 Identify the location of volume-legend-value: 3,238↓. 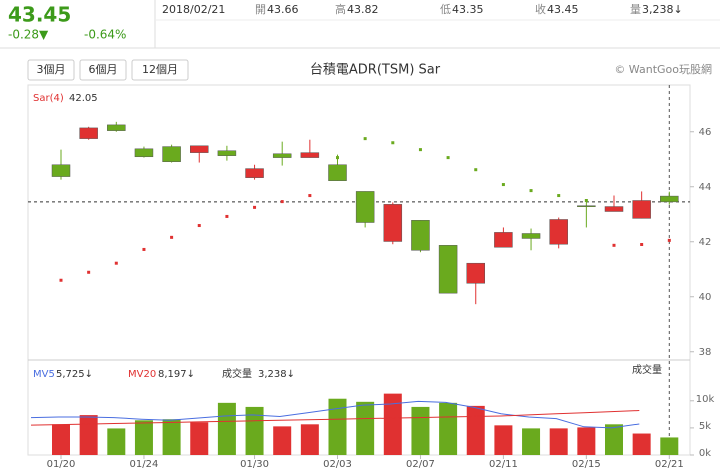
(276, 374).